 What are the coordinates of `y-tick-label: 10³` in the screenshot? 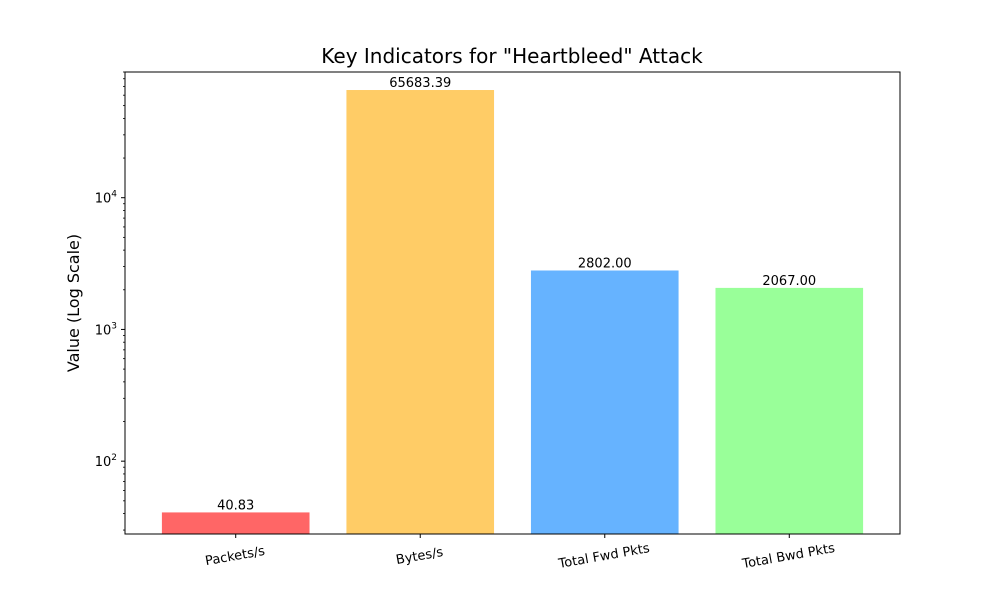 It's located at (106, 329).